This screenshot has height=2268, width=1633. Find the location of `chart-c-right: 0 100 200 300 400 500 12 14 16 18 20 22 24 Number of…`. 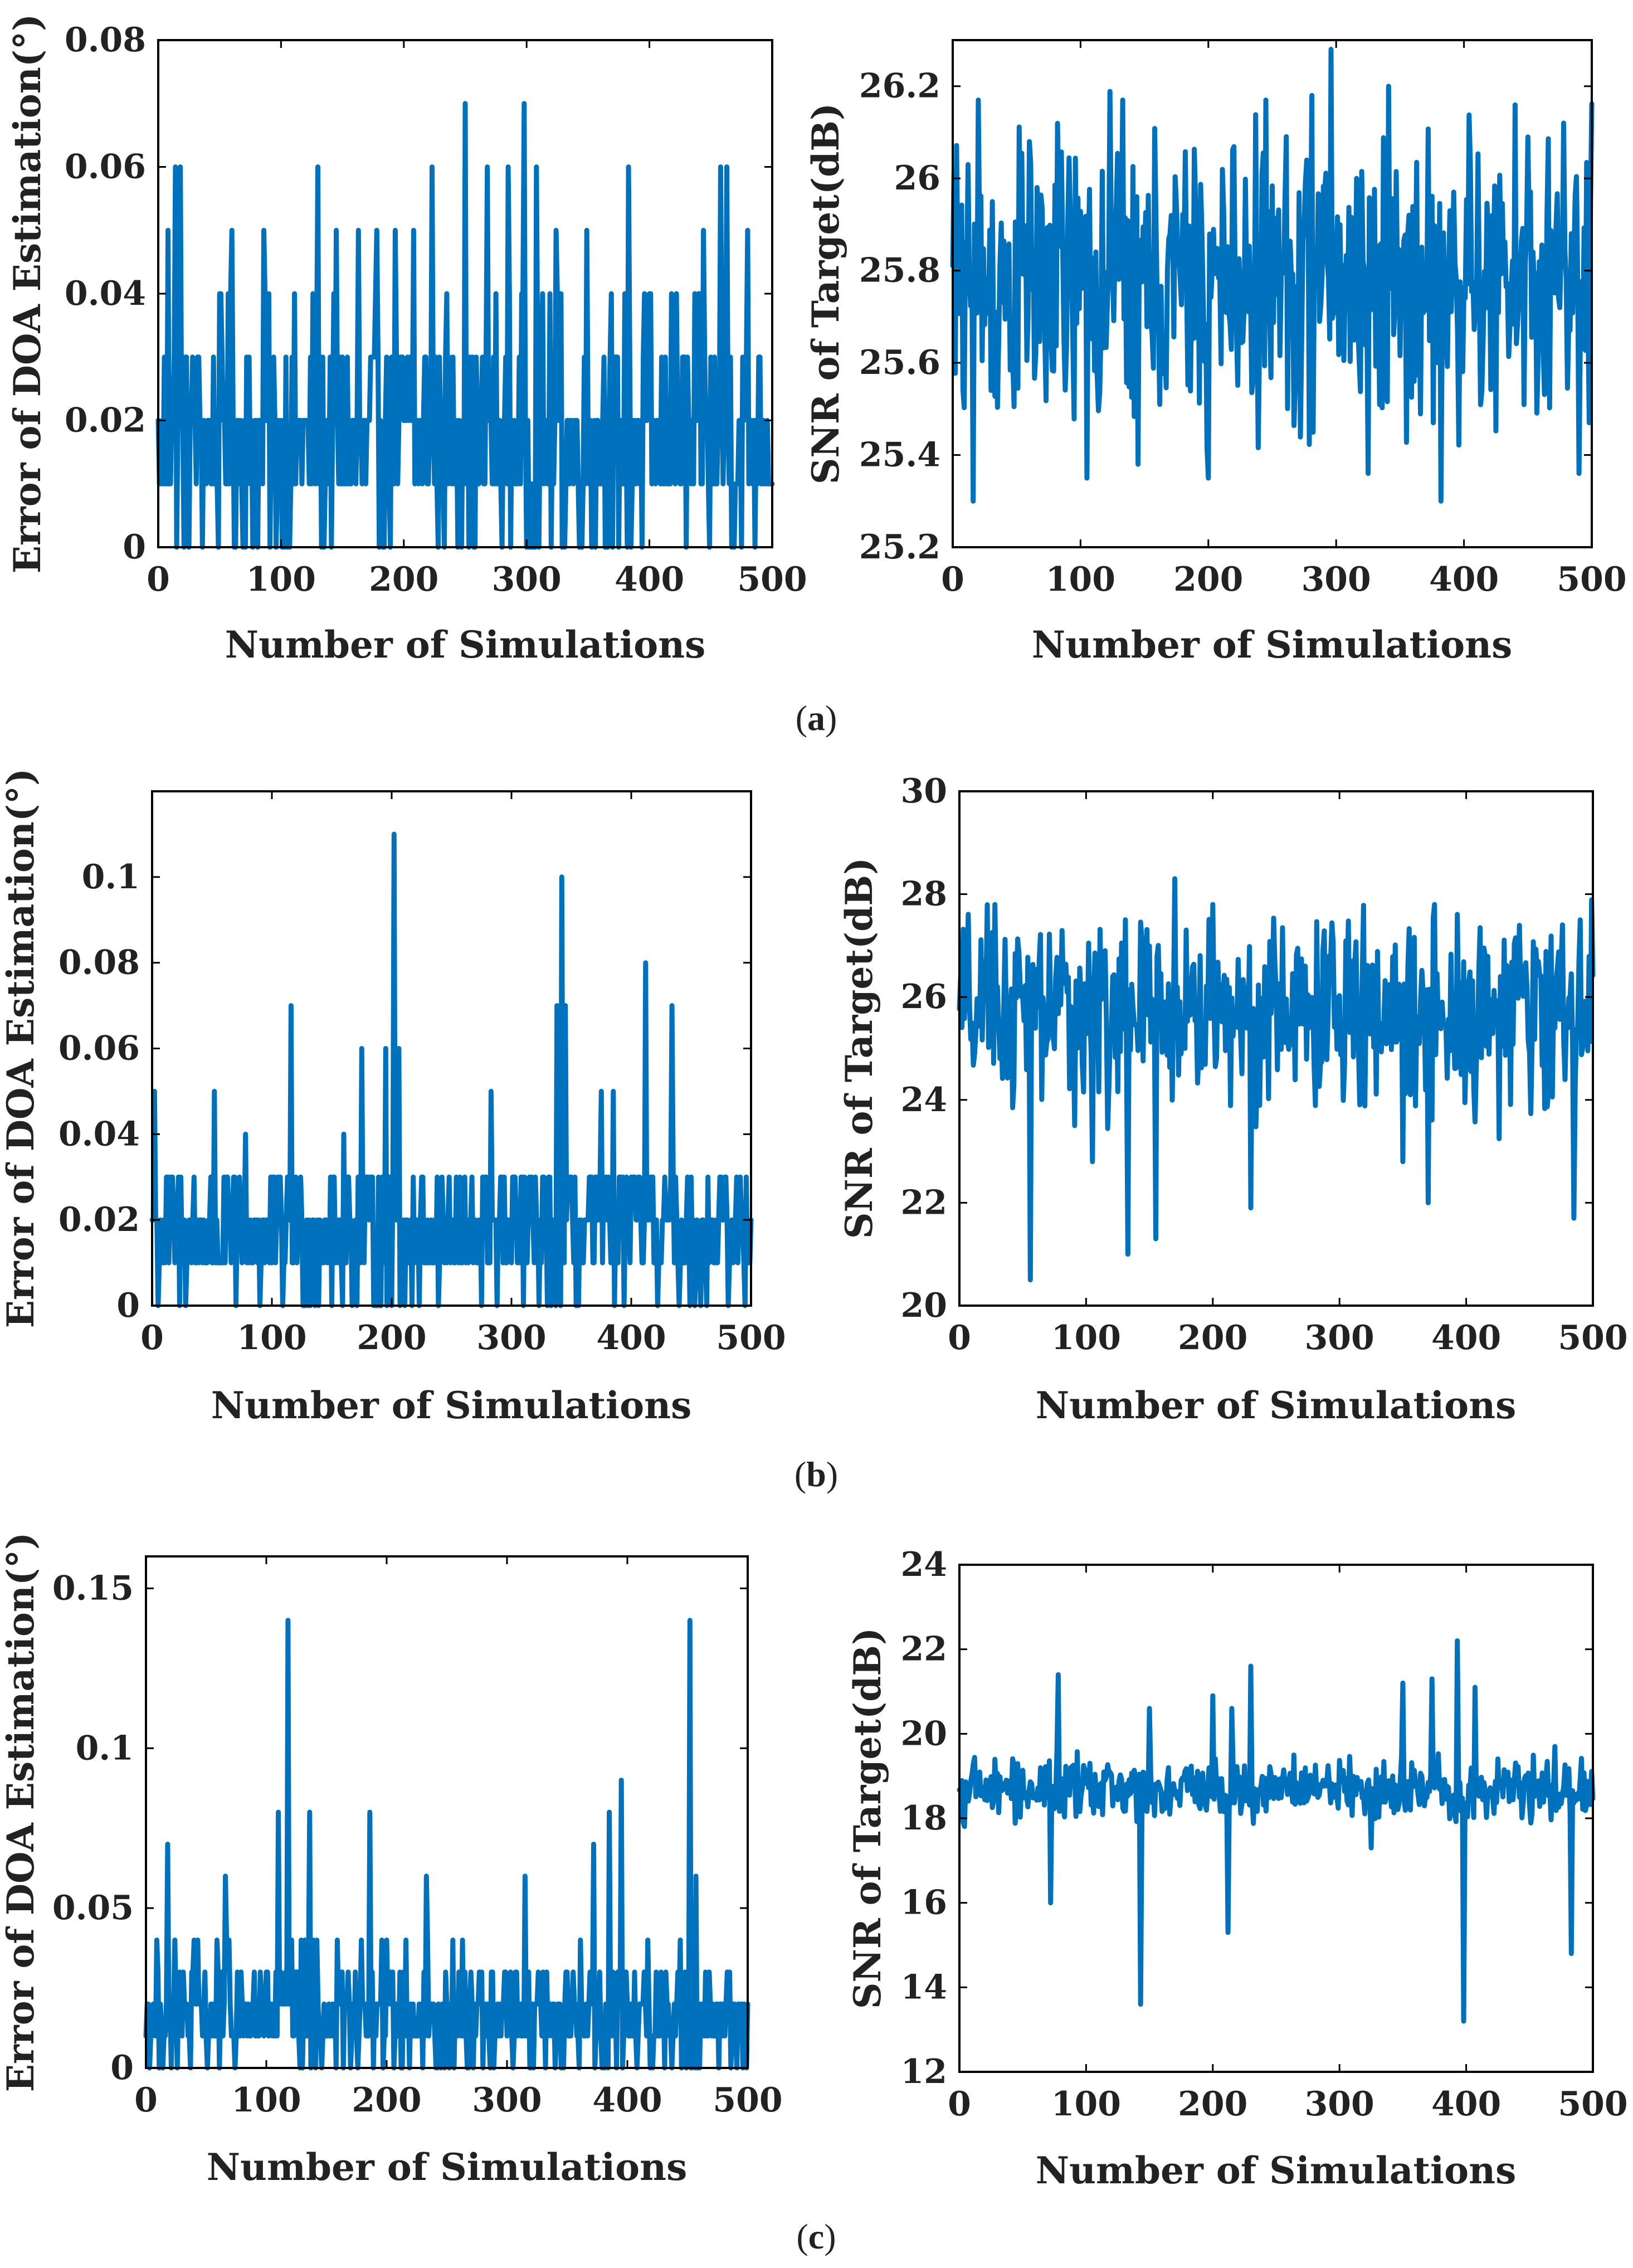

chart-c-right: 0 100 200 300 400 500 12 14 16 18 20 22 24 Number of… is located at coordinates (1237, 1869).